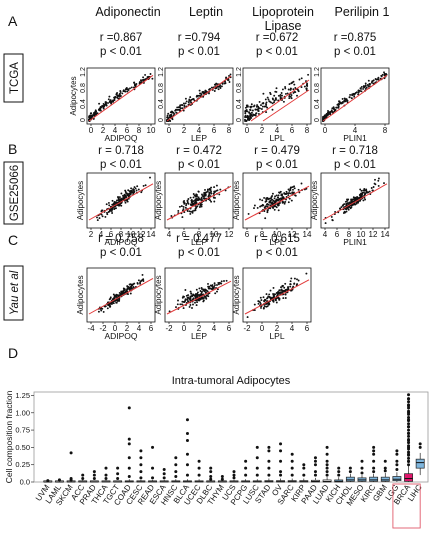 This screenshot has height=550, width=435. Describe the element at coordinates (406, 506) in the screenshot. I see `highlight-frame` at that location.